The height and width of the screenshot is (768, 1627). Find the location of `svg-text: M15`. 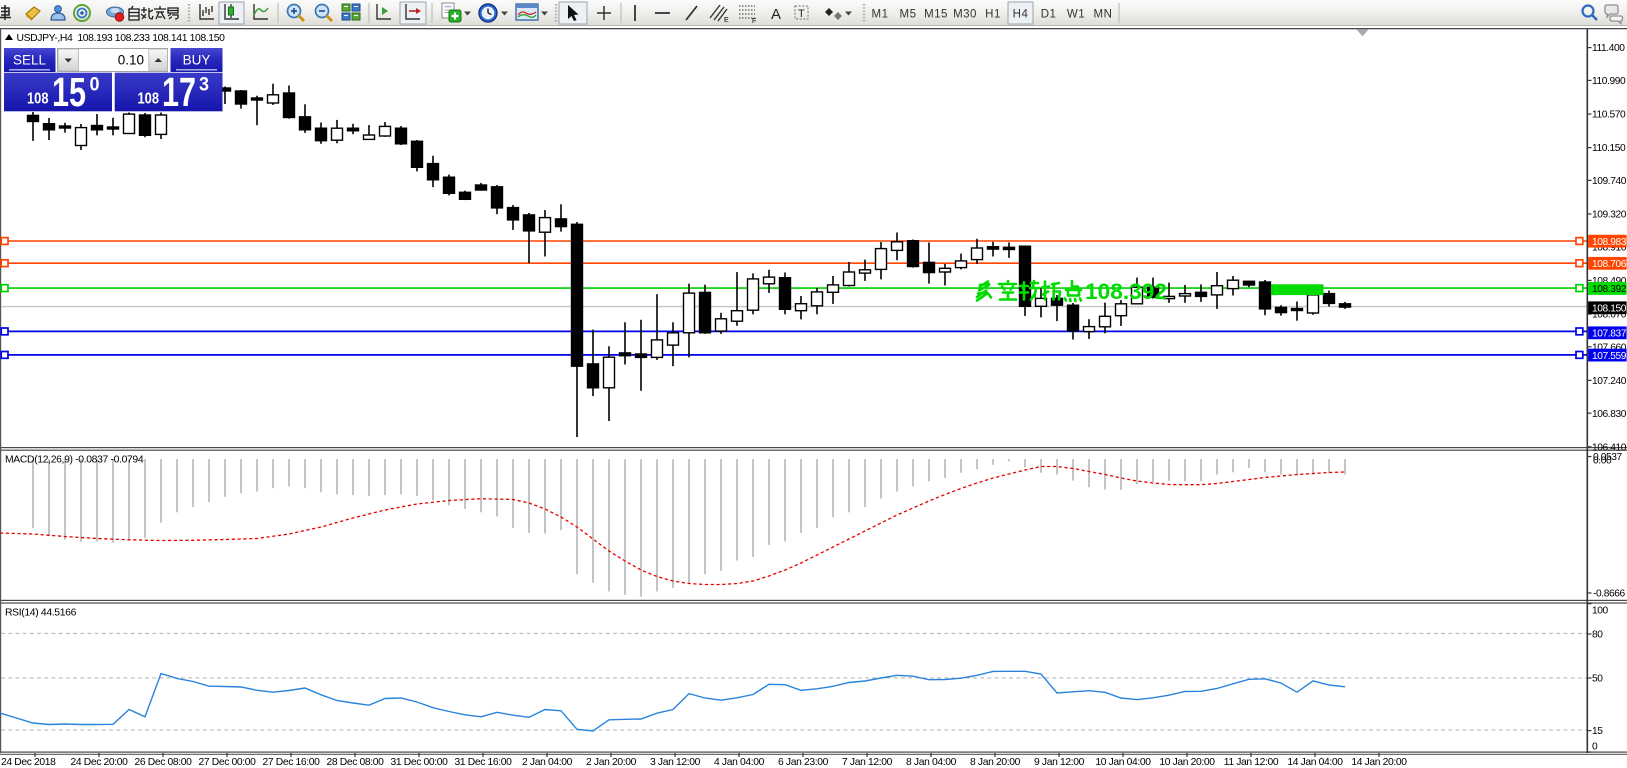

svg-text: M15 is located at coordinates (936, 15).